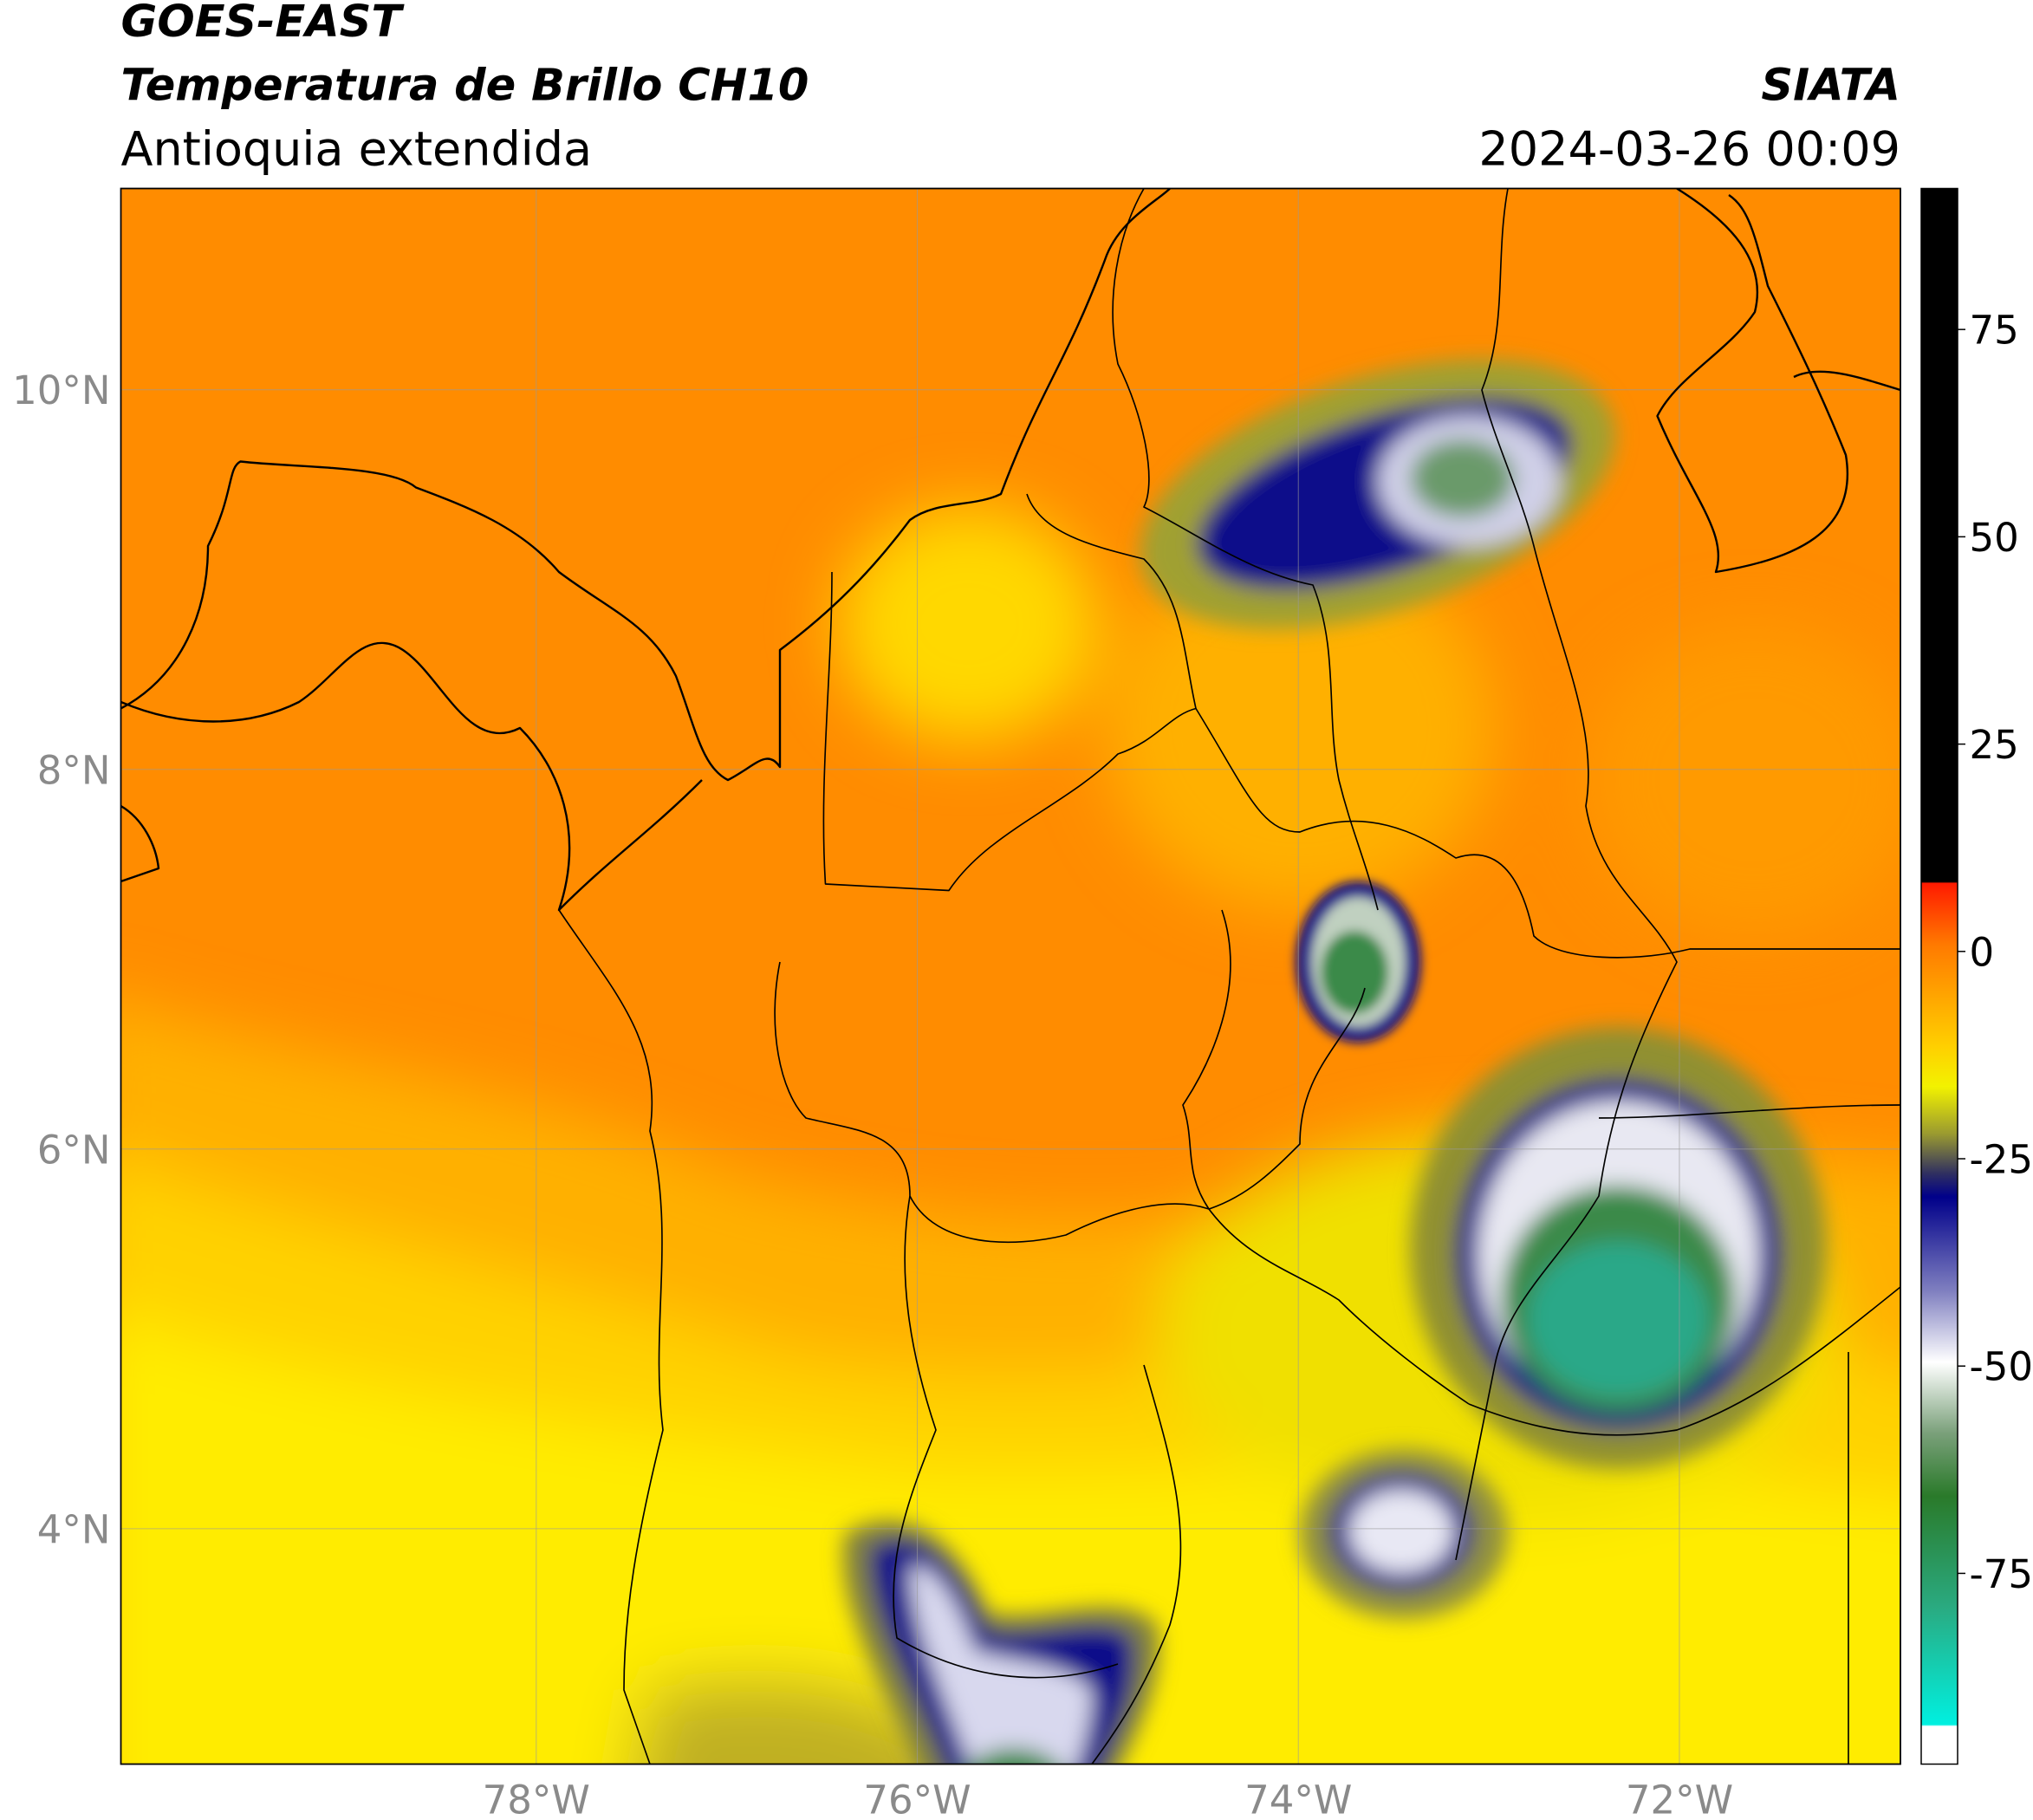 The height and width of the screenshot is (1820, 2033). What do you see at coordinates (1298, 1799) in the screenshot?
I see `lon-tick-label: 74°W` at bounding box center [1298, 1799].